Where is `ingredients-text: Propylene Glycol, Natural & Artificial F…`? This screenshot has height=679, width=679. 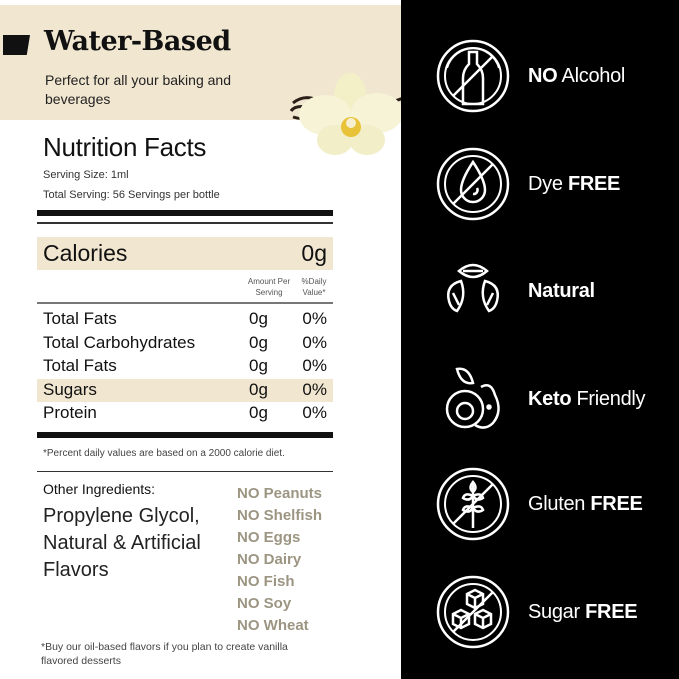
ingredients-text: Propylene Glycol, Natural & Artificial F… is located at coordinates (122, 543).